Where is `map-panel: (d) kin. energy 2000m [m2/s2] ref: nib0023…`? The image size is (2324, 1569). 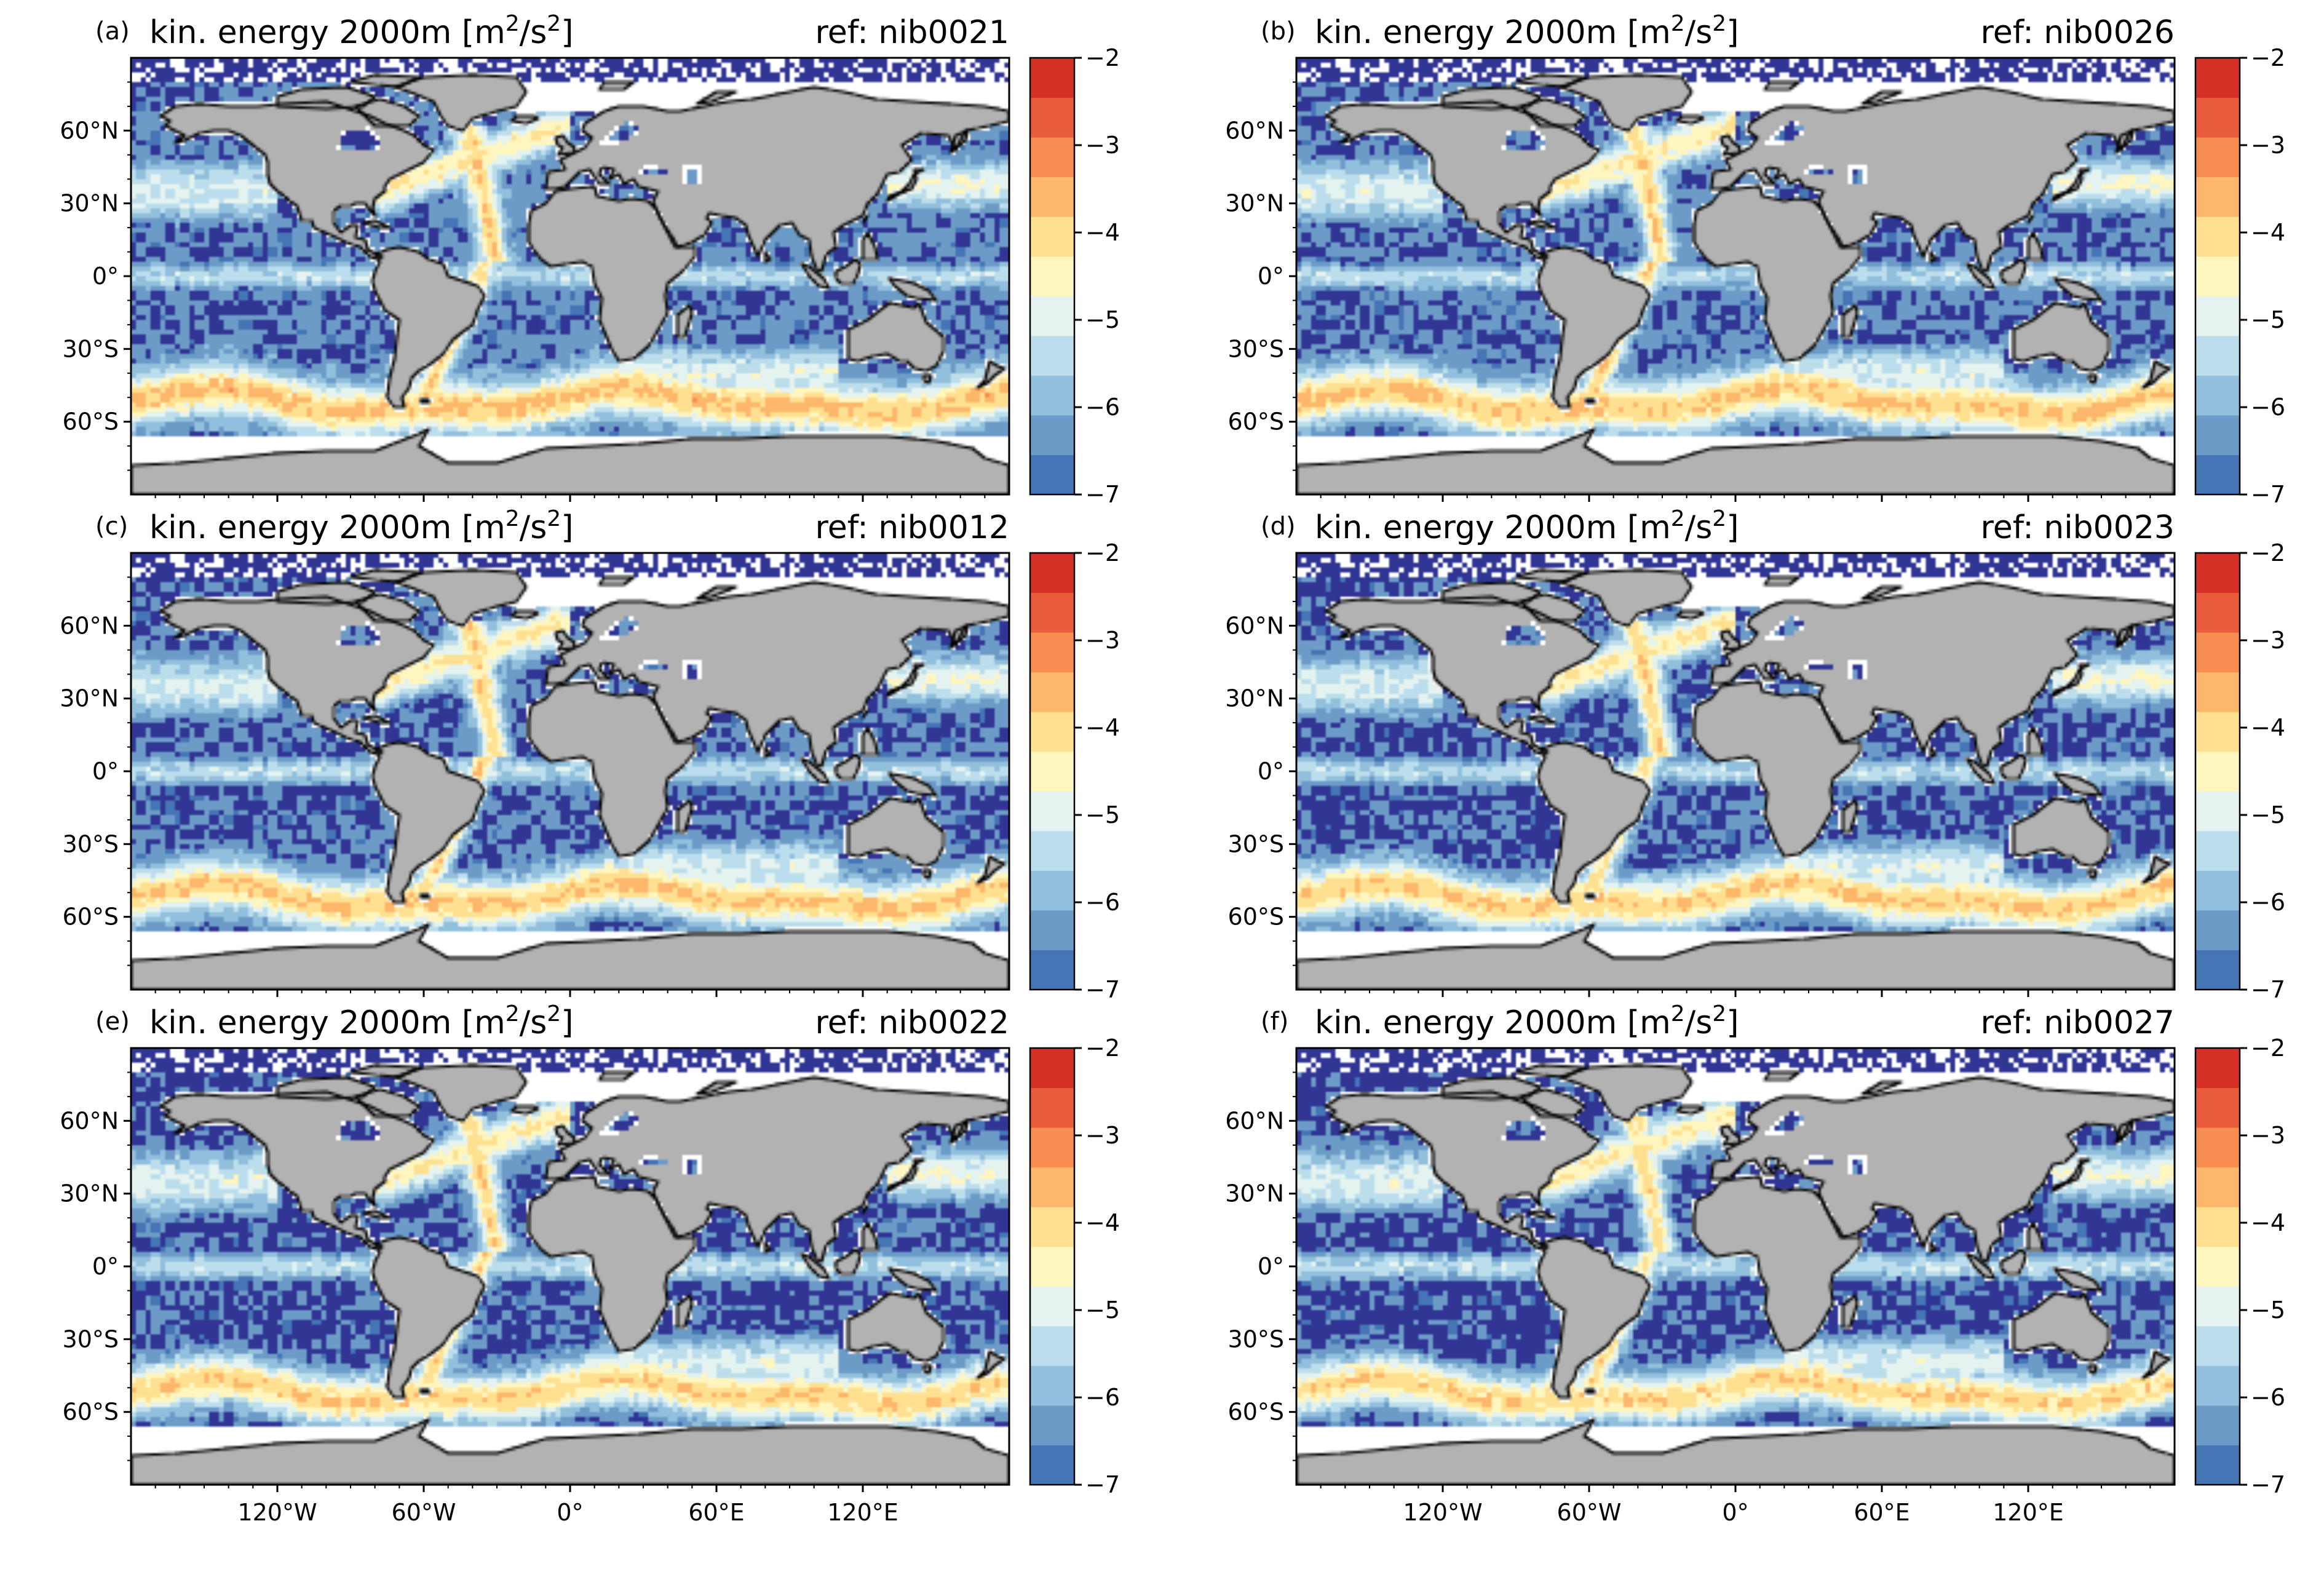 map-panel: (d) kin. energy 2000m [m2/s2] ref: nib0023… is located at coordinates (1755, 754).